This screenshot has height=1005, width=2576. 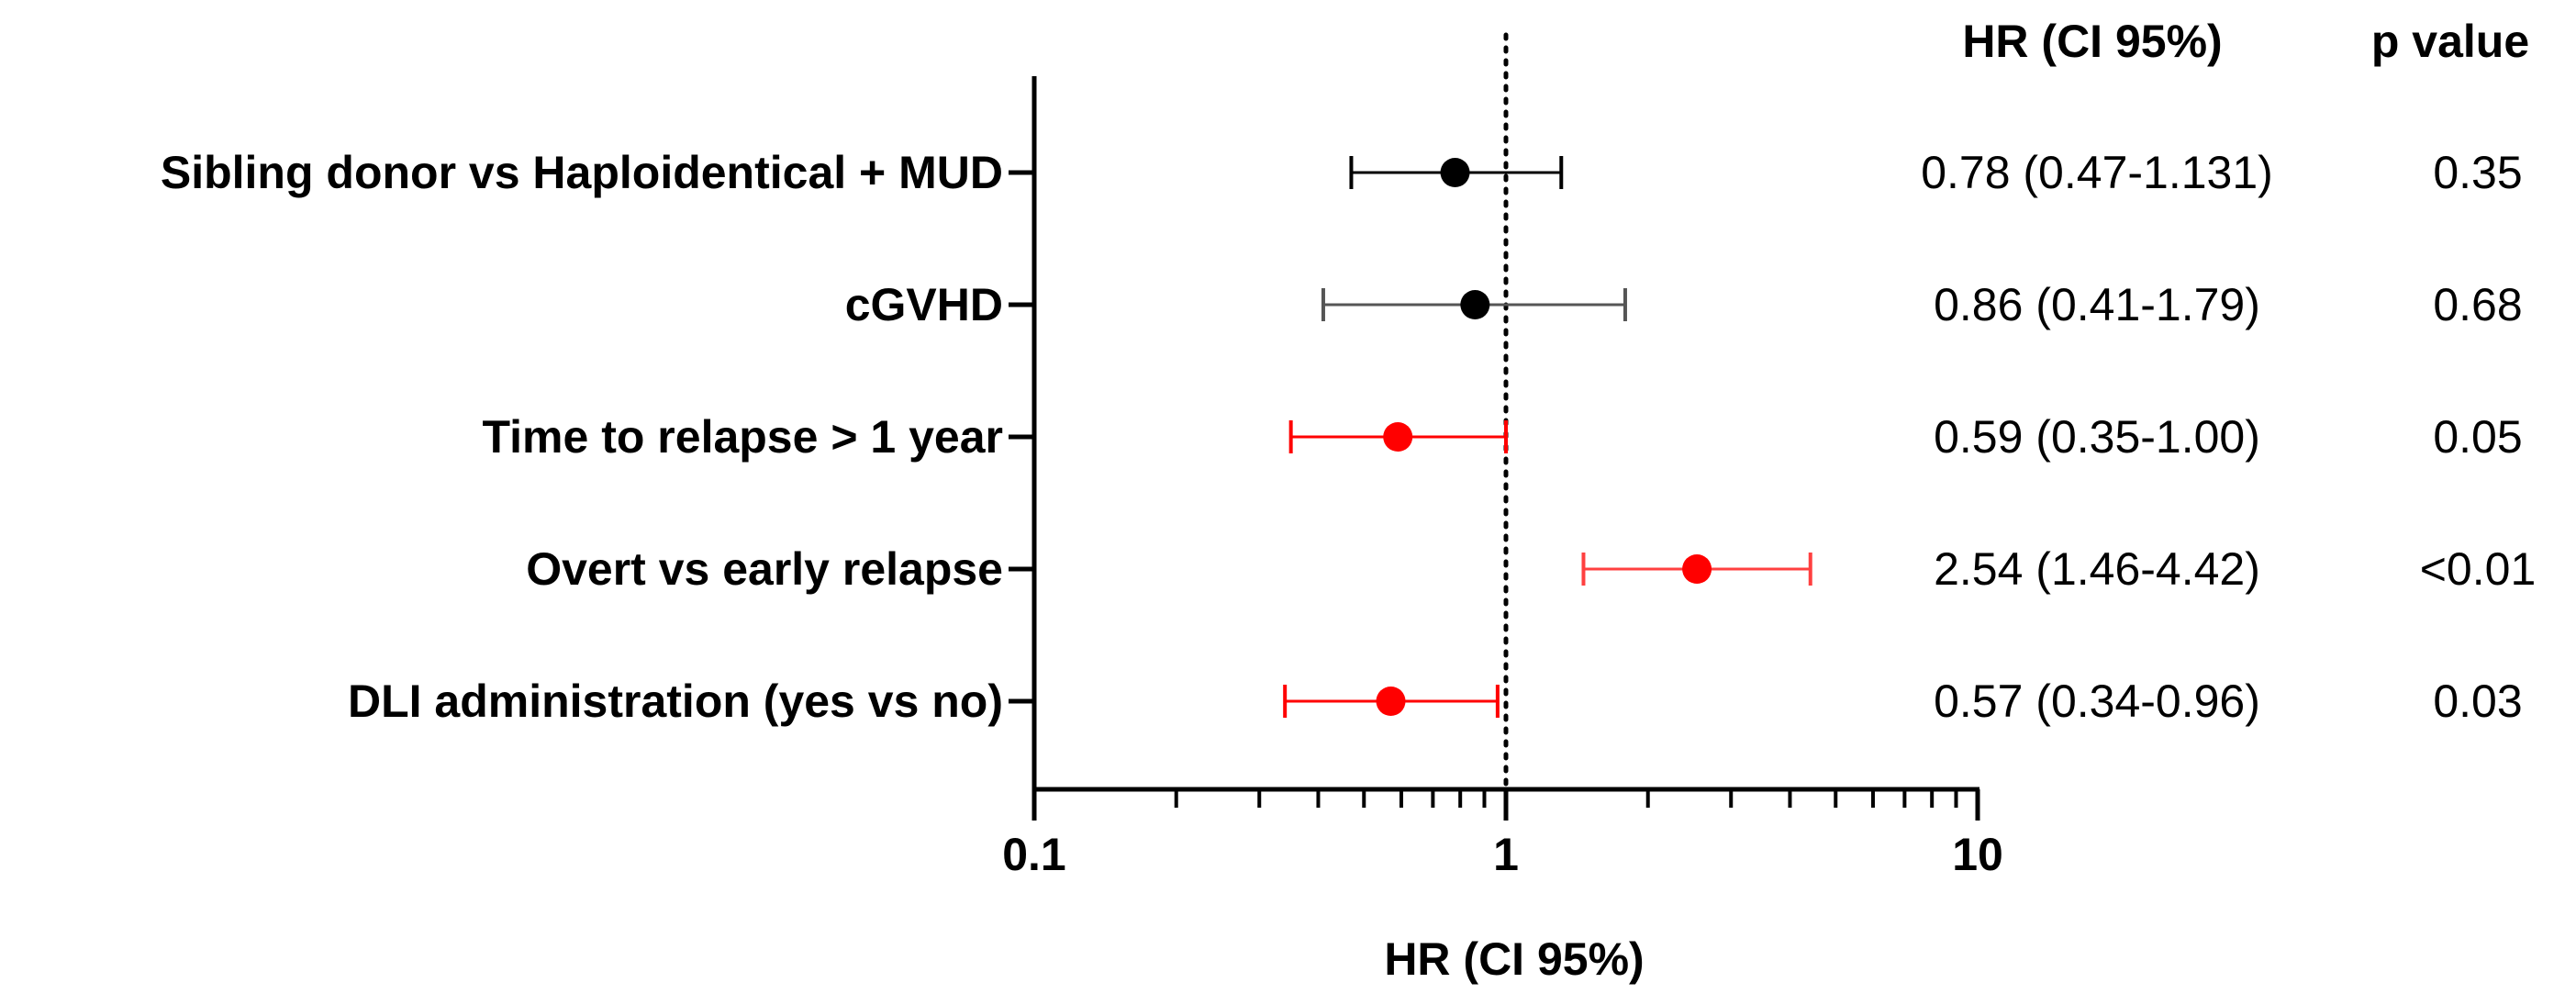 What do you see at coordinates (764, 569) in the screenshot?
I see `row-label: Overt vs early relapse` at bounding box center [764, 569].